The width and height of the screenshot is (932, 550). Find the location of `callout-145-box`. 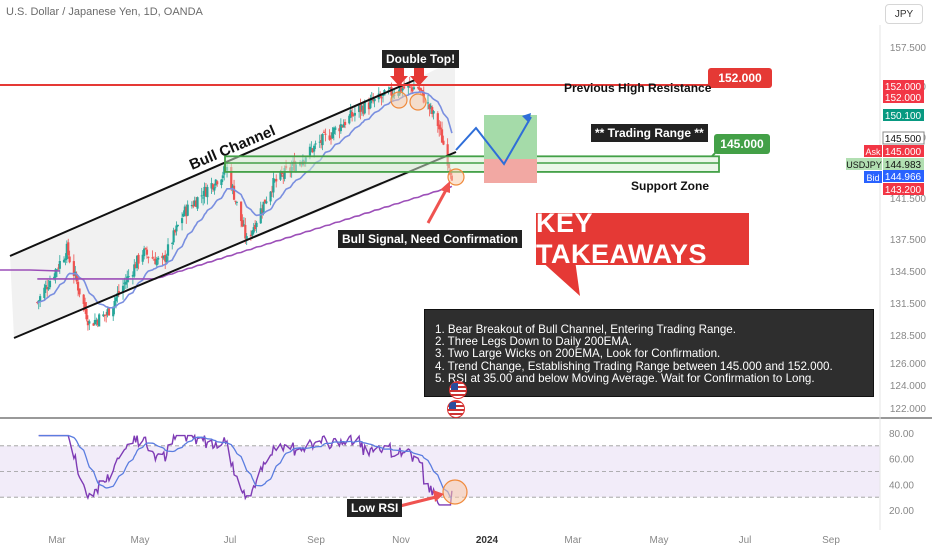

callout-145-box is located at coordinates (742, 144).